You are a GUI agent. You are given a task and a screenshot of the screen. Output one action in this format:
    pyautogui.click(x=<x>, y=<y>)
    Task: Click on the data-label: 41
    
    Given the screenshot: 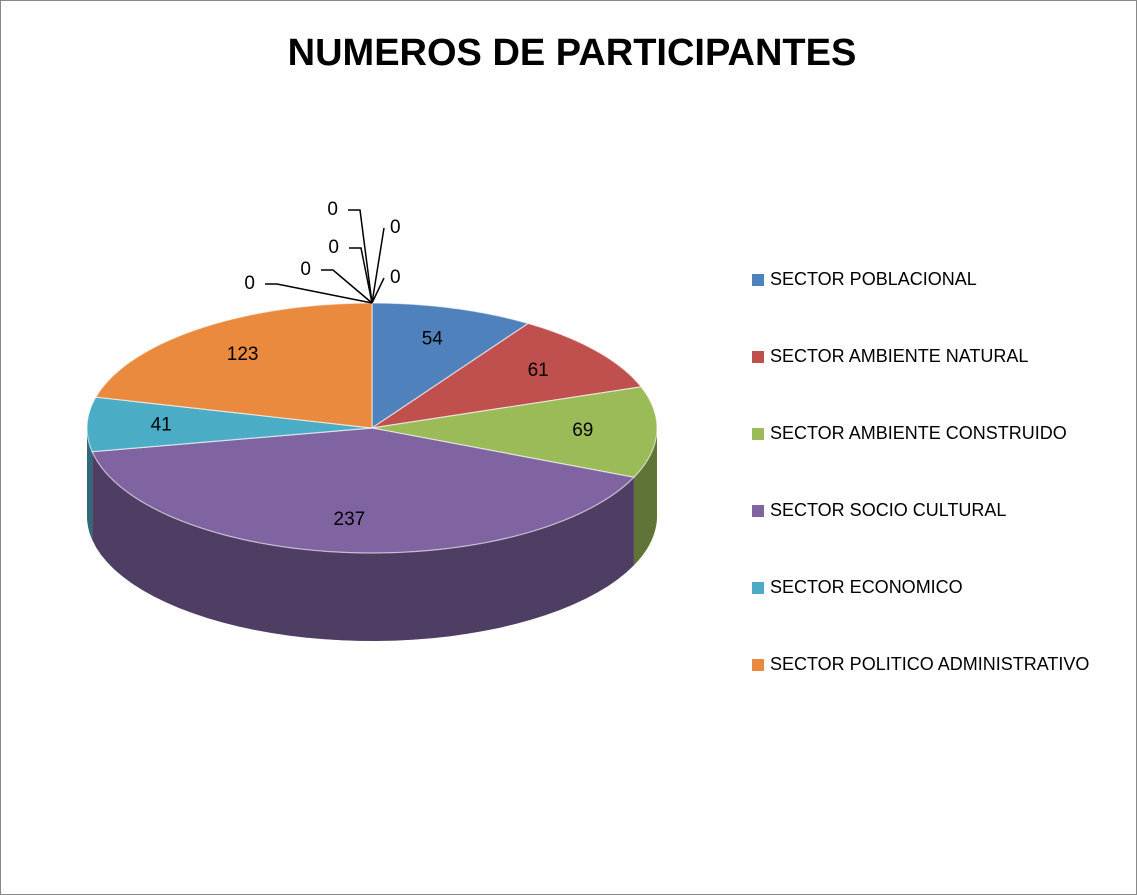 What is the action you would take?
    pyautogui.click(x=161, y=424)
    